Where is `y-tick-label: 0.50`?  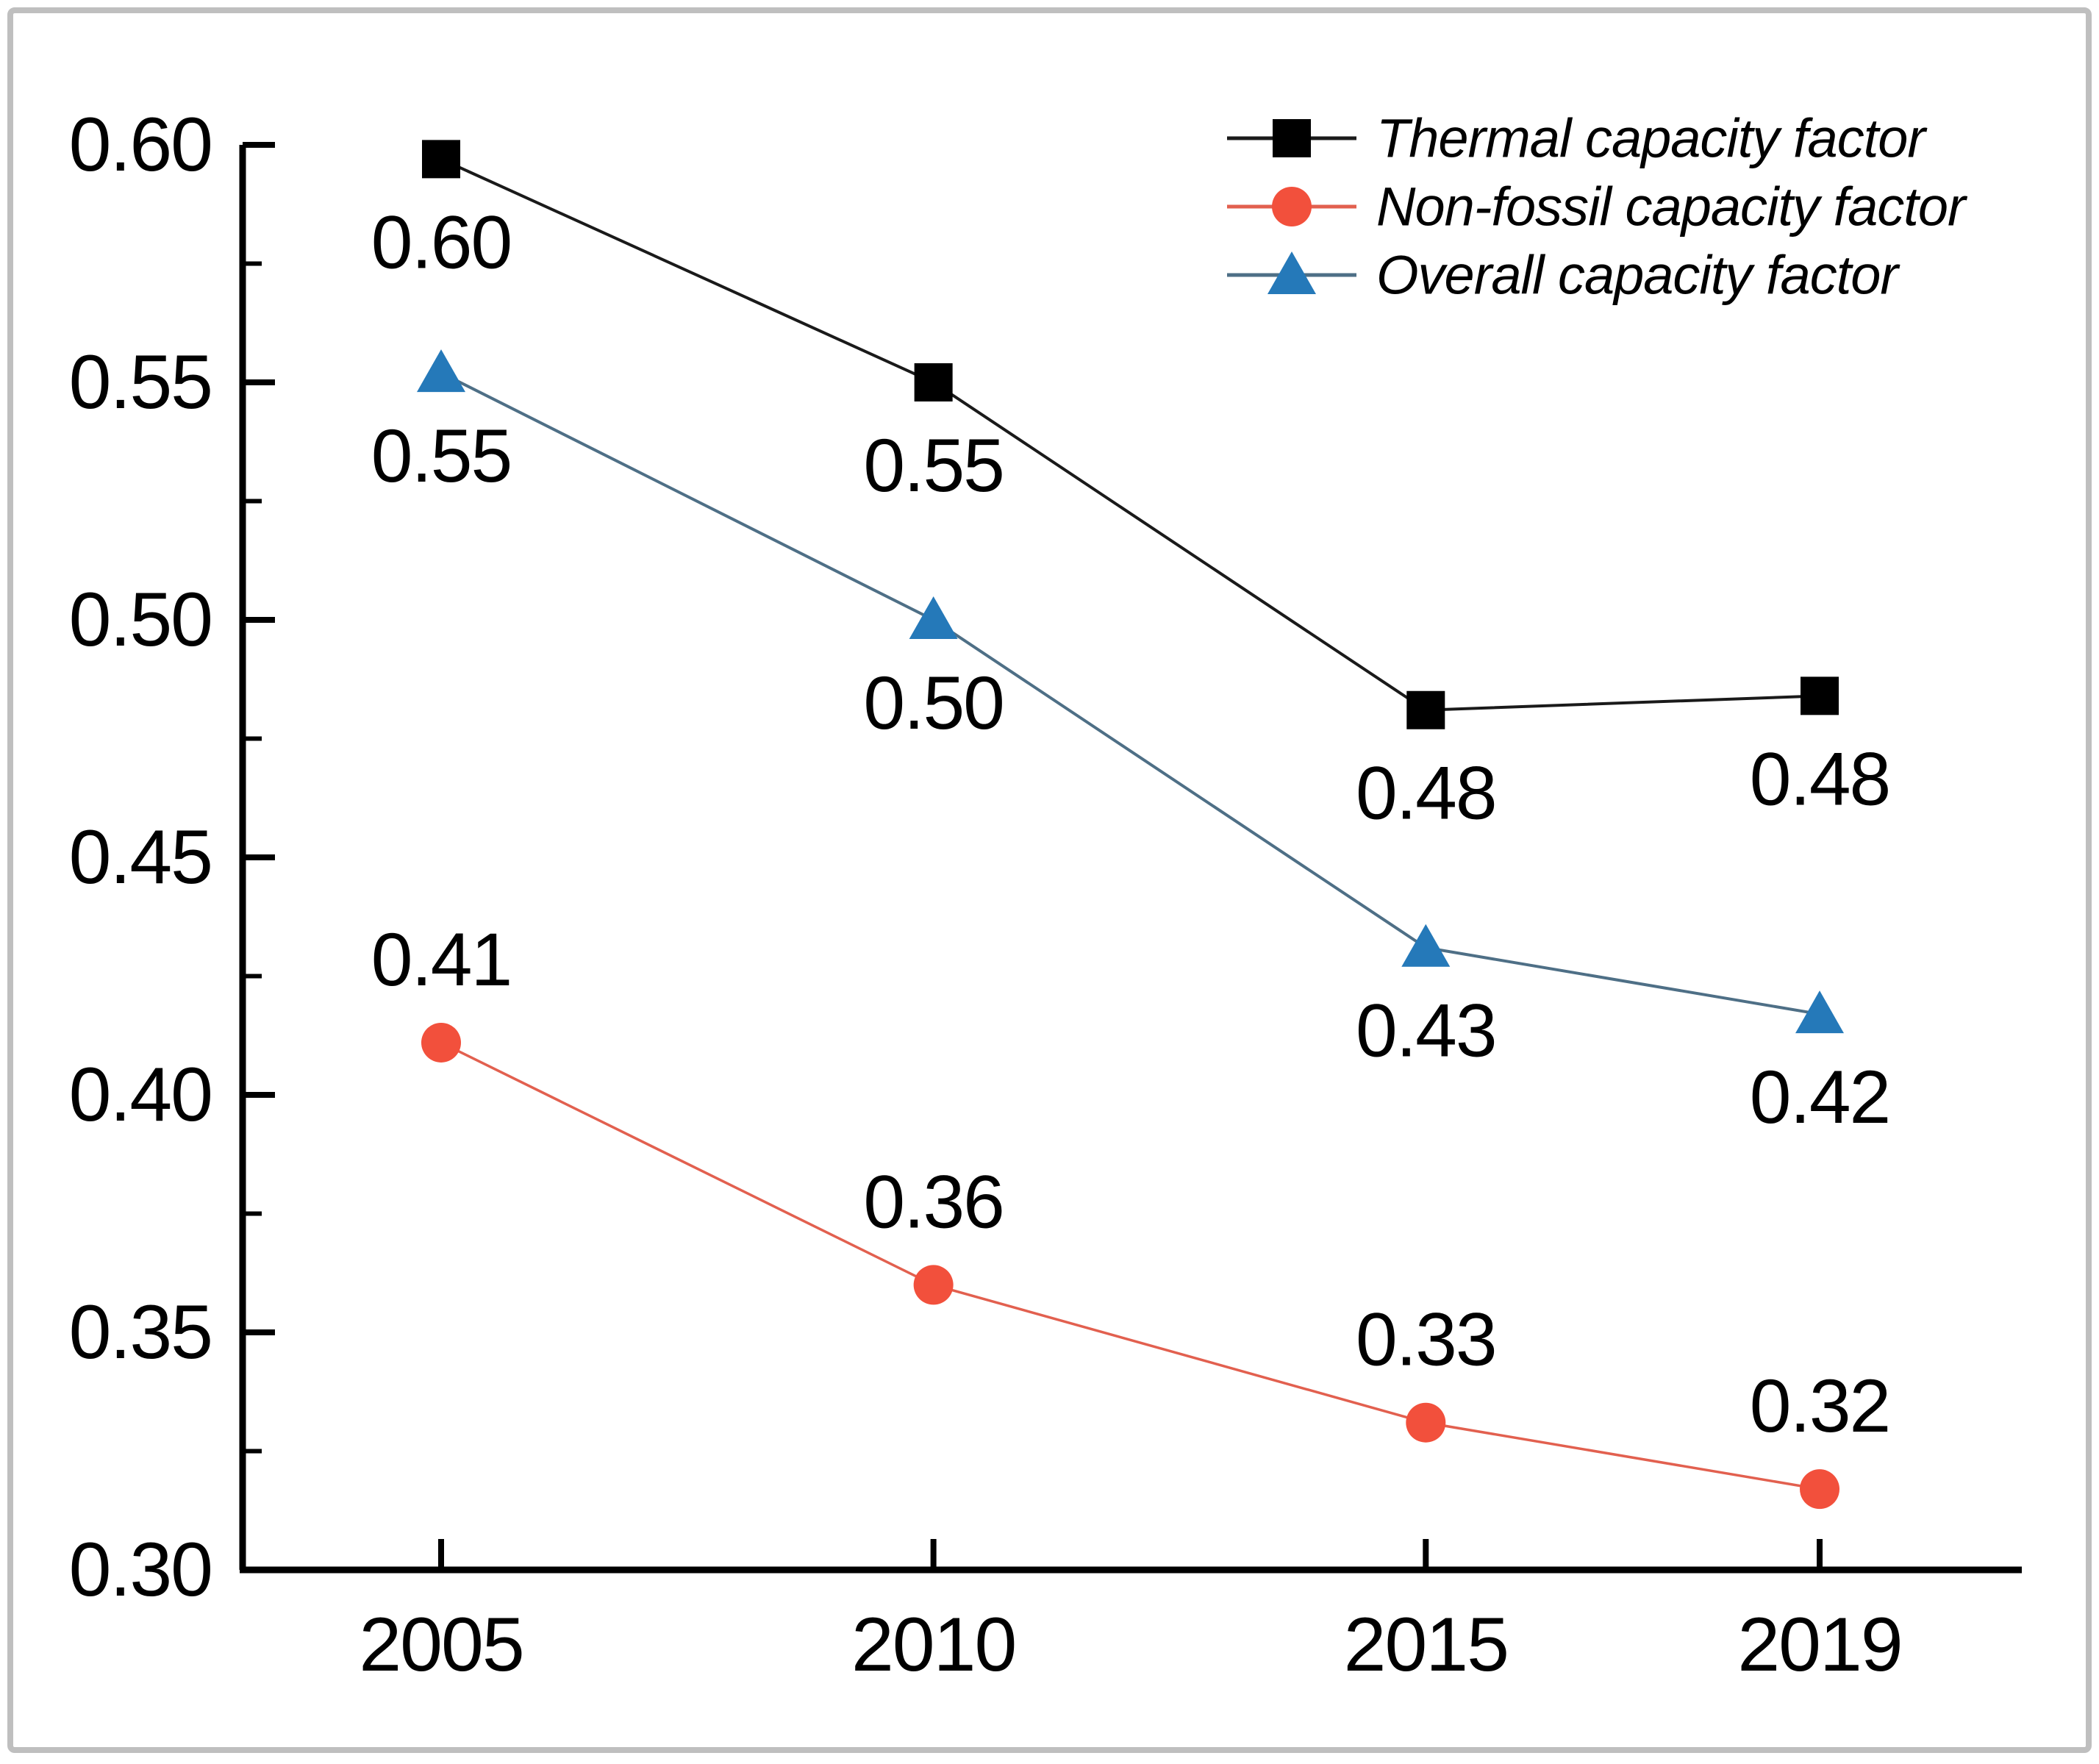
y-tick-label: 0.50 is located at coordinates (140, 620).